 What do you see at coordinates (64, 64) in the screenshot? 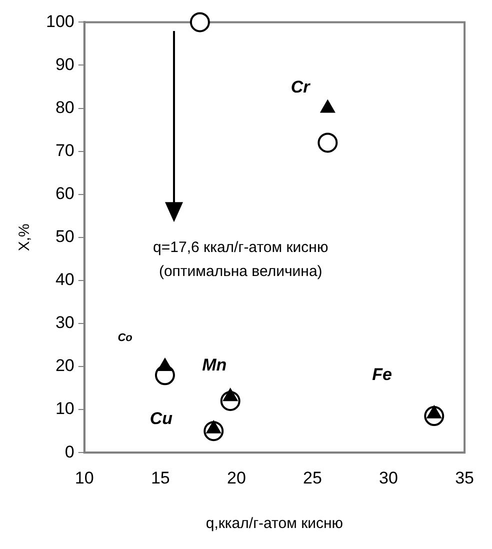
I see `y-tick-label: 90` at bounding box center [64, 64].